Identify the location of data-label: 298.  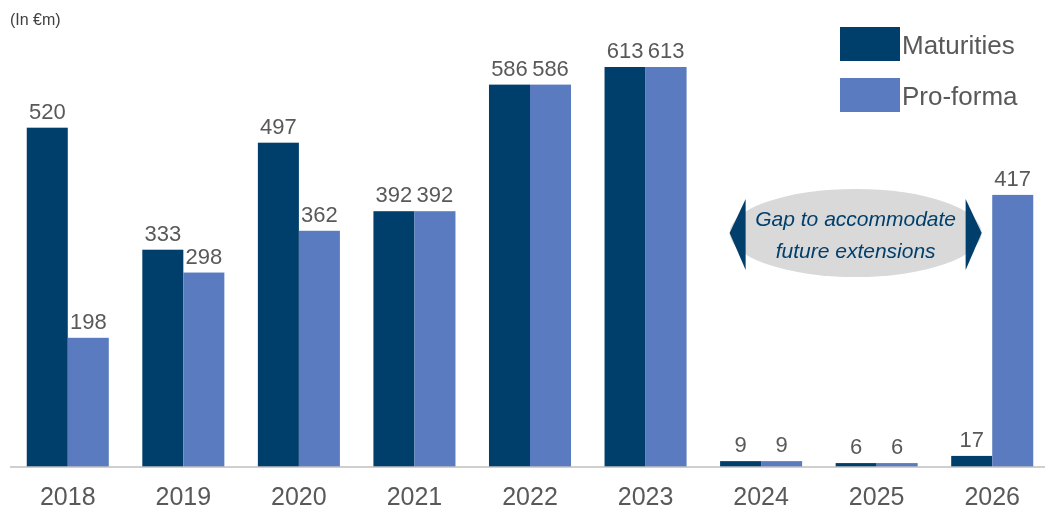
(204, 256).